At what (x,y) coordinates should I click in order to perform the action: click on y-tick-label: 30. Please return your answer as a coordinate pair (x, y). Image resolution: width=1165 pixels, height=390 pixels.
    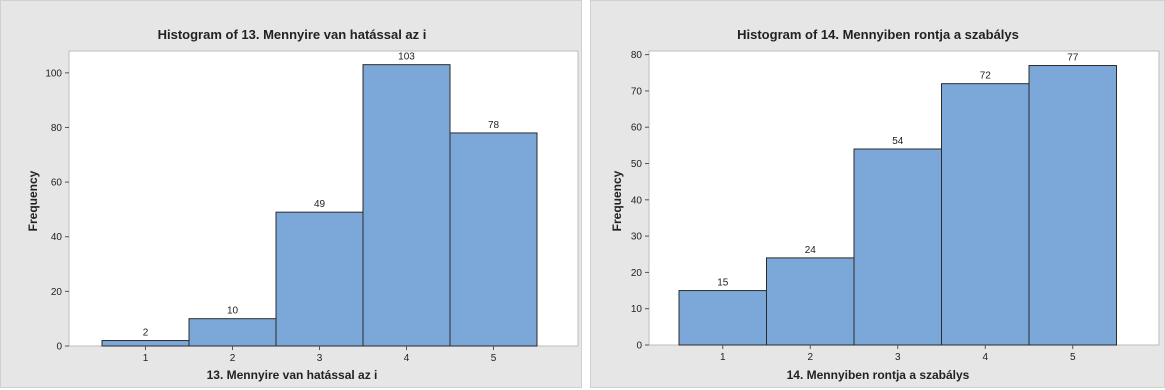
    Looking at the image, I should click on (637, 237).